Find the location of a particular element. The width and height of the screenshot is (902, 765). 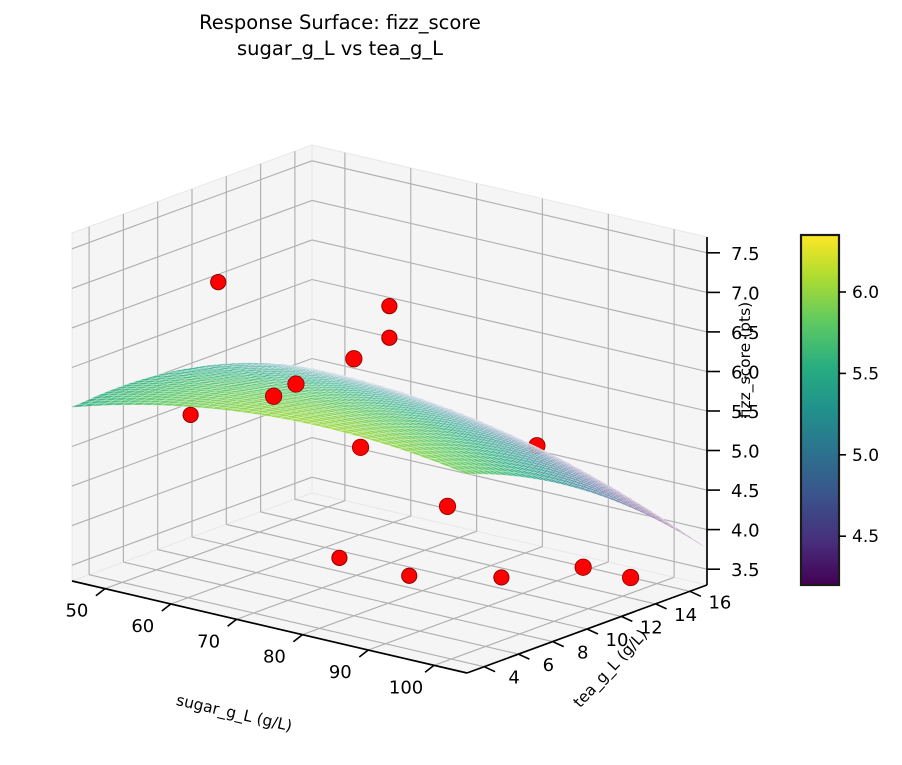

colorbar-tick-label: 4.5 is located at coordinates (865, 537).